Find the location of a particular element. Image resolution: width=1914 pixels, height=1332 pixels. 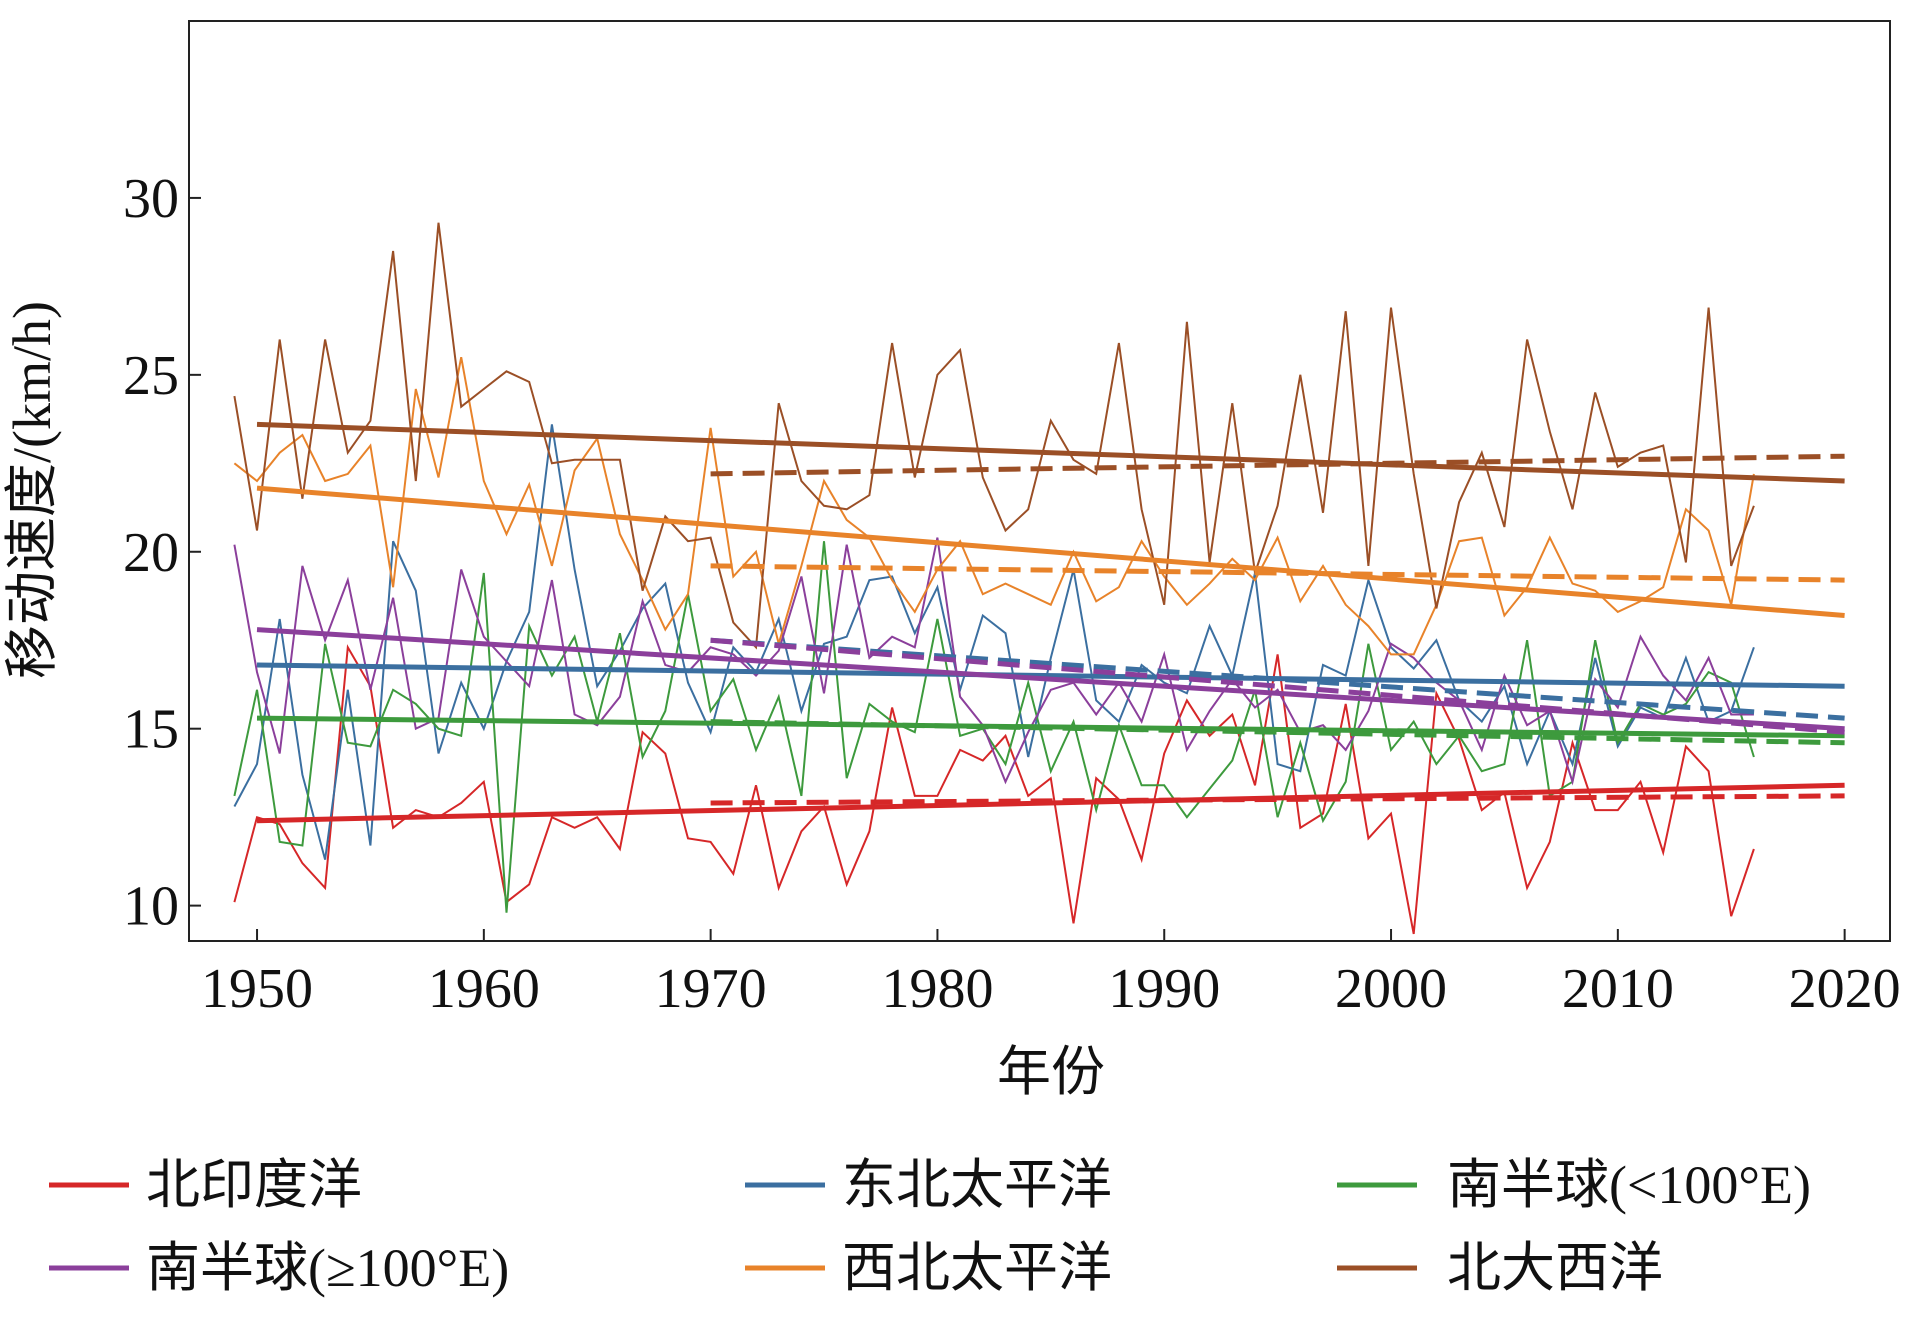

legend-label: 南半球(≥100°E) is located at coordinates (327, 1268).